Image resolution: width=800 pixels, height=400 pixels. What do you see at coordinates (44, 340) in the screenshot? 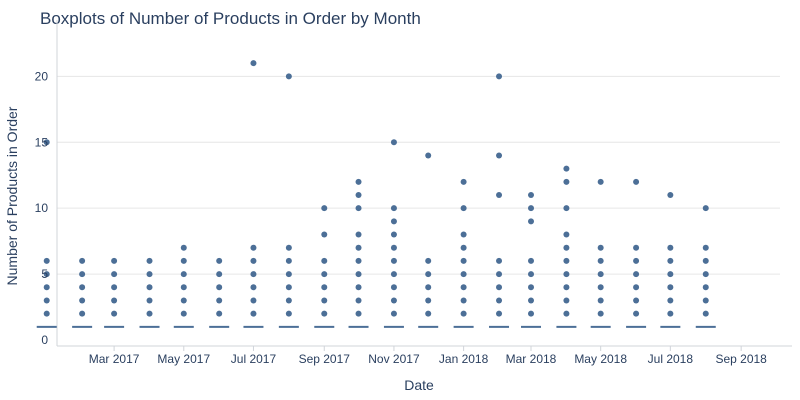
I see `y-tick-label: 0` at bounding box center [44, 340].